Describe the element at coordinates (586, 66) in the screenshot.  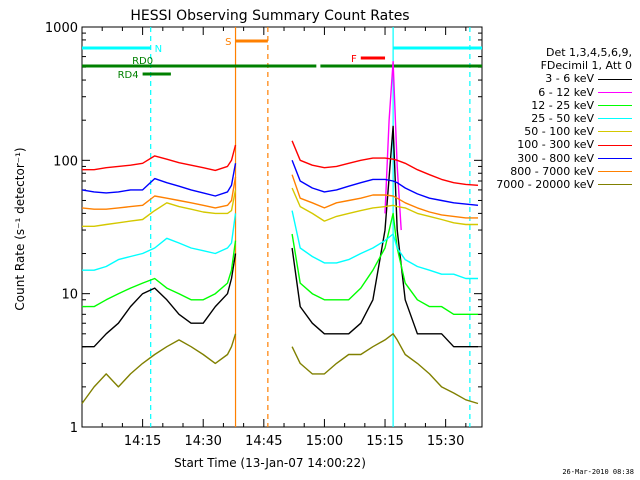
I see `legend-header-line-2: FDecimil 1, Att 0` at that location.